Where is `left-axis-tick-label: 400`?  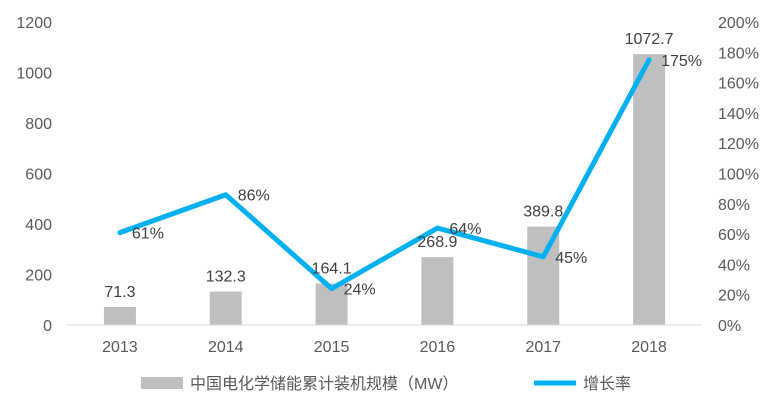 left-axis-tick-label: 400 is located at coordinates (38, 225).